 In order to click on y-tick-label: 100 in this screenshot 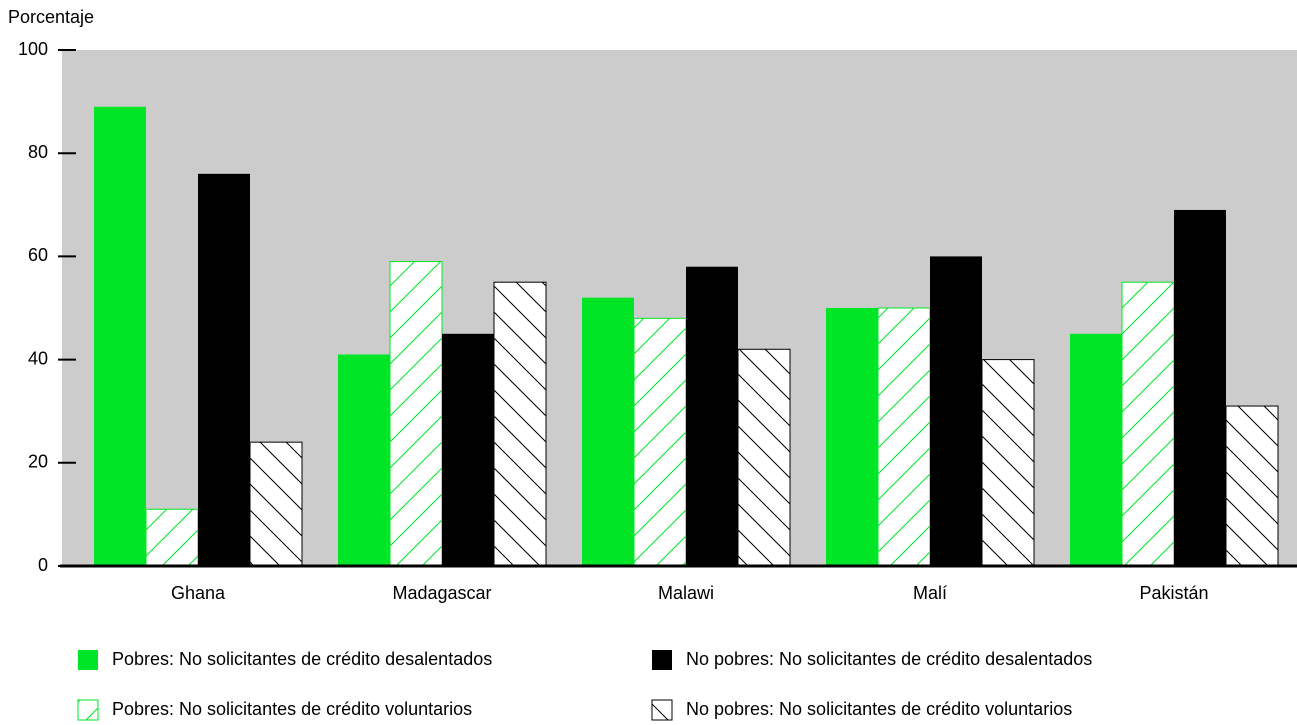, I will do `click(33, 49)`.